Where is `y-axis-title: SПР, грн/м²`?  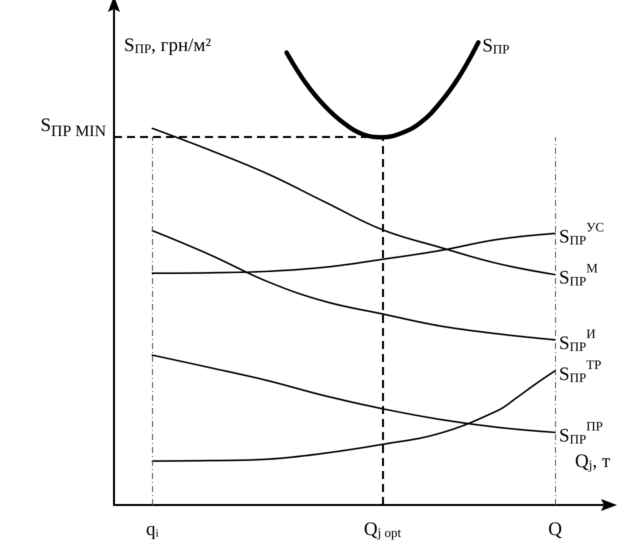 y-axis-title: SПР, грн/м² is located at coordinates (168, 45).